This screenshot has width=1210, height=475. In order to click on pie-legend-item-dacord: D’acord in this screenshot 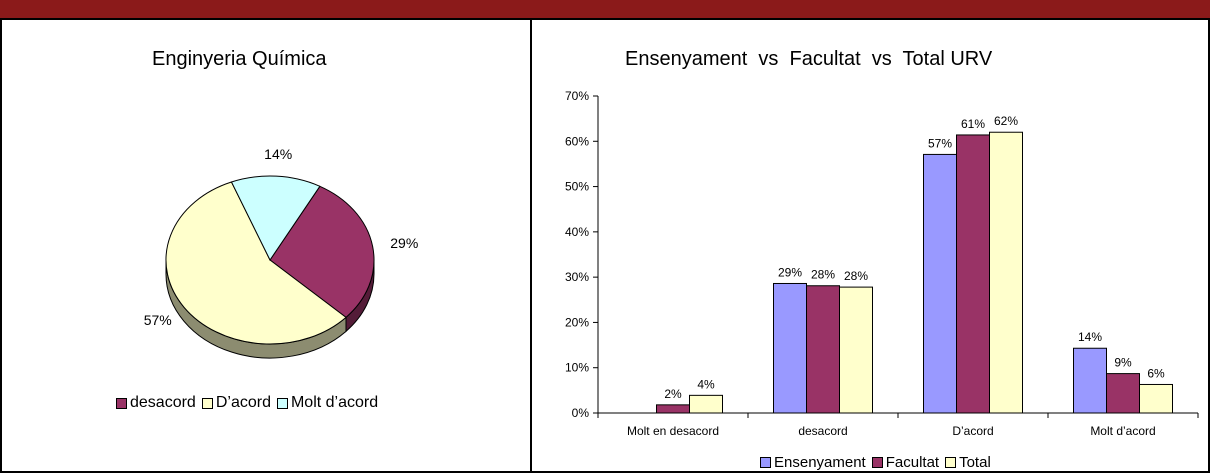, I will do `click(235, 403)`.